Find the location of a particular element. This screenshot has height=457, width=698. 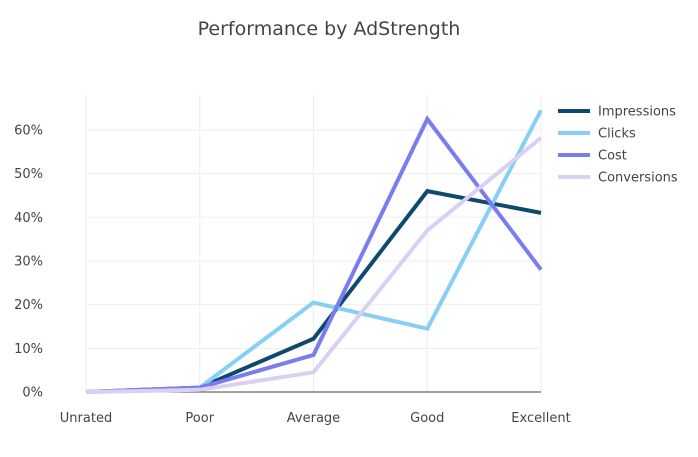

y-tick-label: 10% is located at coordinates (28, 349).